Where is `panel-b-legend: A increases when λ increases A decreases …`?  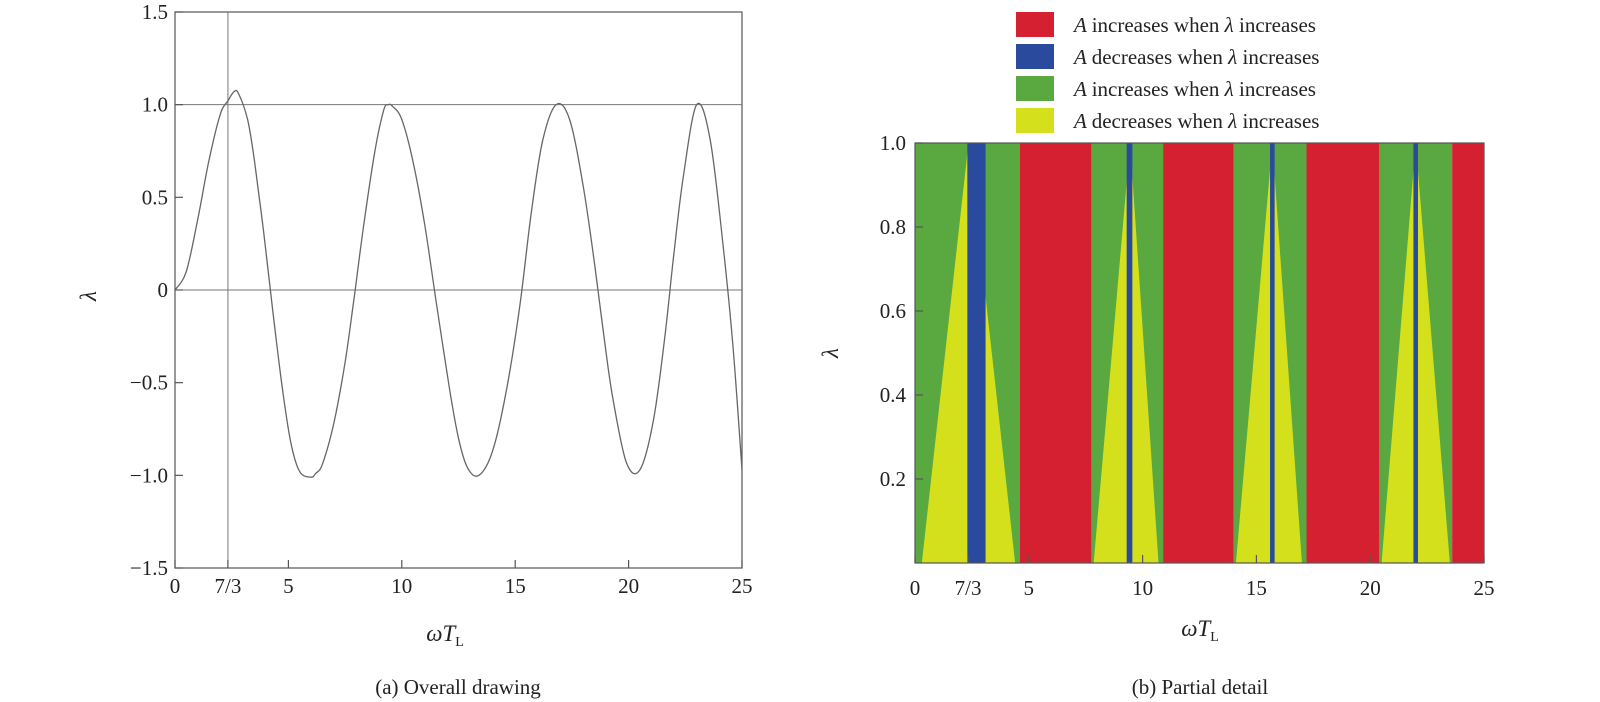 panel-b-legend: A increases when λ increases A decreases … is located at coordinates (1167, 72).